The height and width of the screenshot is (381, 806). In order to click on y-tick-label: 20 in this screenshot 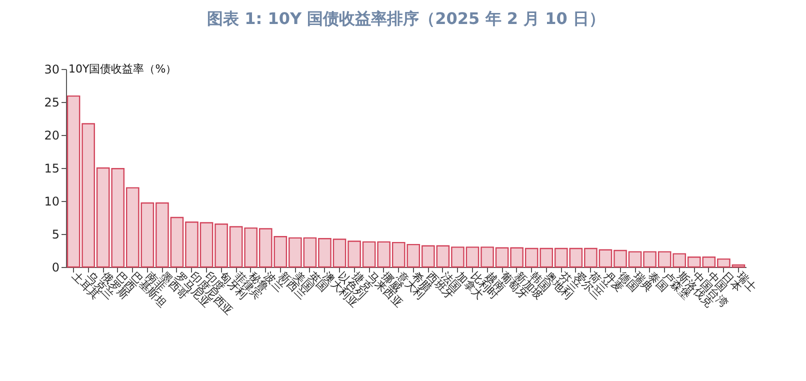, I will do `click(52, 135)`.